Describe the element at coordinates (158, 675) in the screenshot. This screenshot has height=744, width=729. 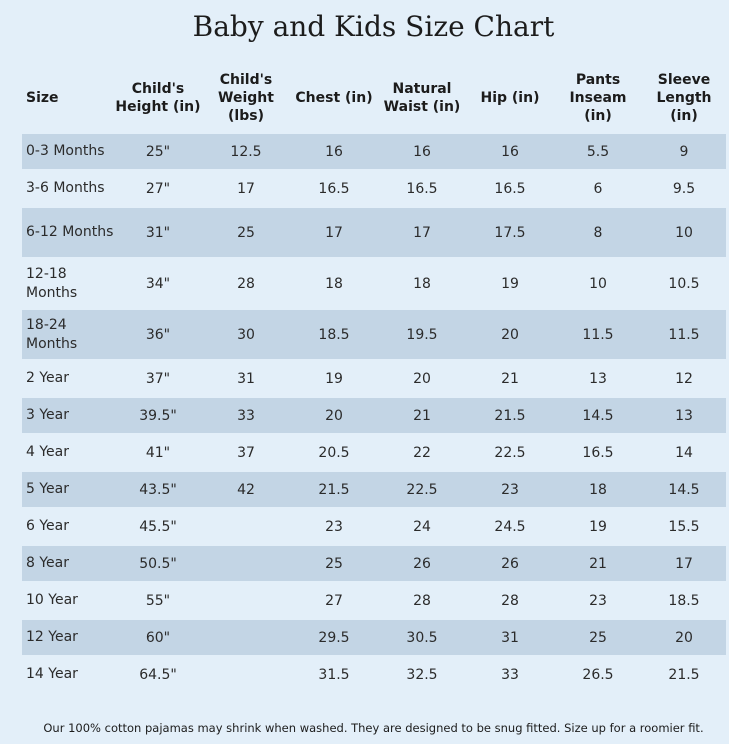
I see `cell-height: 64.5"` at that location.